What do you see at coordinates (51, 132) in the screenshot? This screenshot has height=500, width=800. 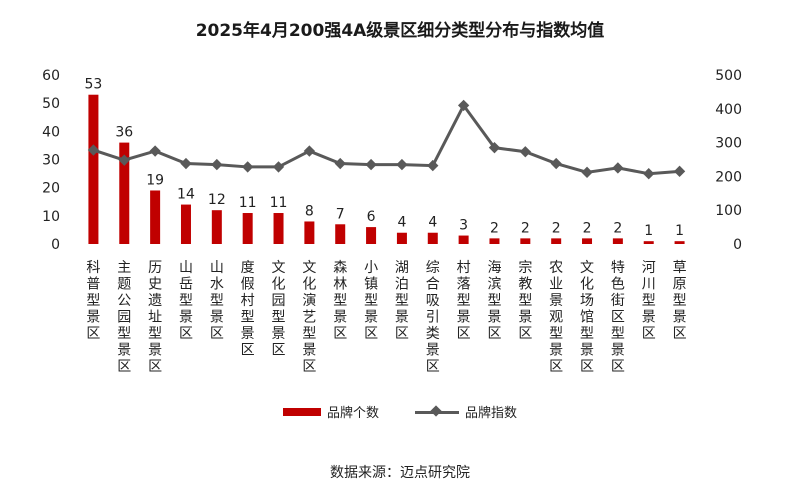 I see `left-tick-label: 40` at bounding box center [51, 132].